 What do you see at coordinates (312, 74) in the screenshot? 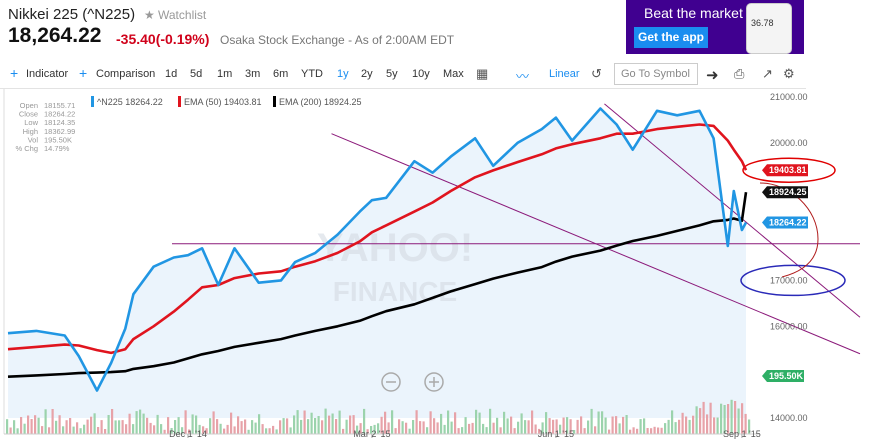
I see `range-ytd: YTD` at bounding box center [312, 74].